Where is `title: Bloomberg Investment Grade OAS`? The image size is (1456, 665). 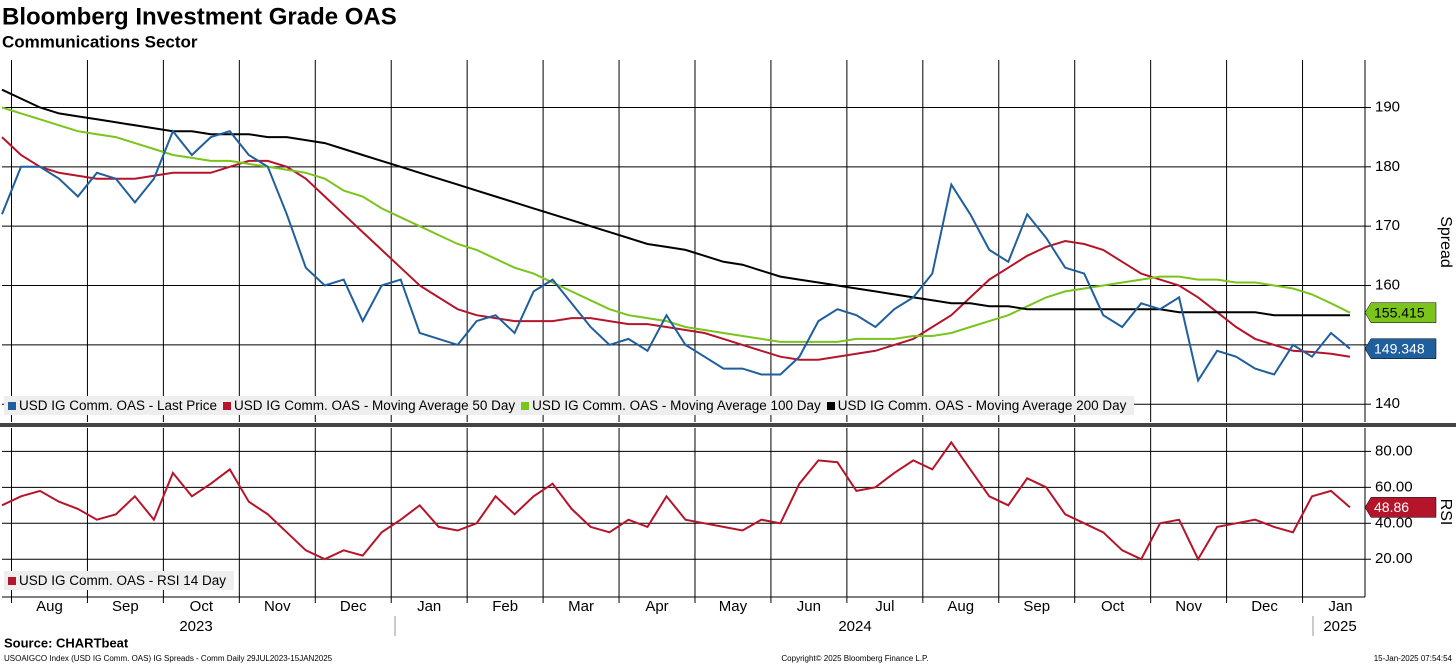 title: Bloomberg Investment Grade OAS is located at coordinates (199, 16).